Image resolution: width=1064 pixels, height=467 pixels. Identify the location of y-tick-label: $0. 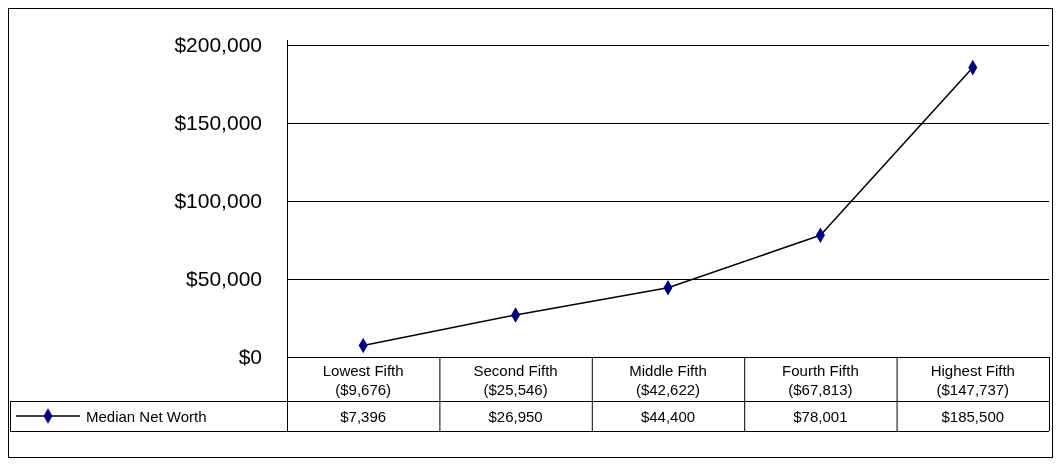
(250, 357).